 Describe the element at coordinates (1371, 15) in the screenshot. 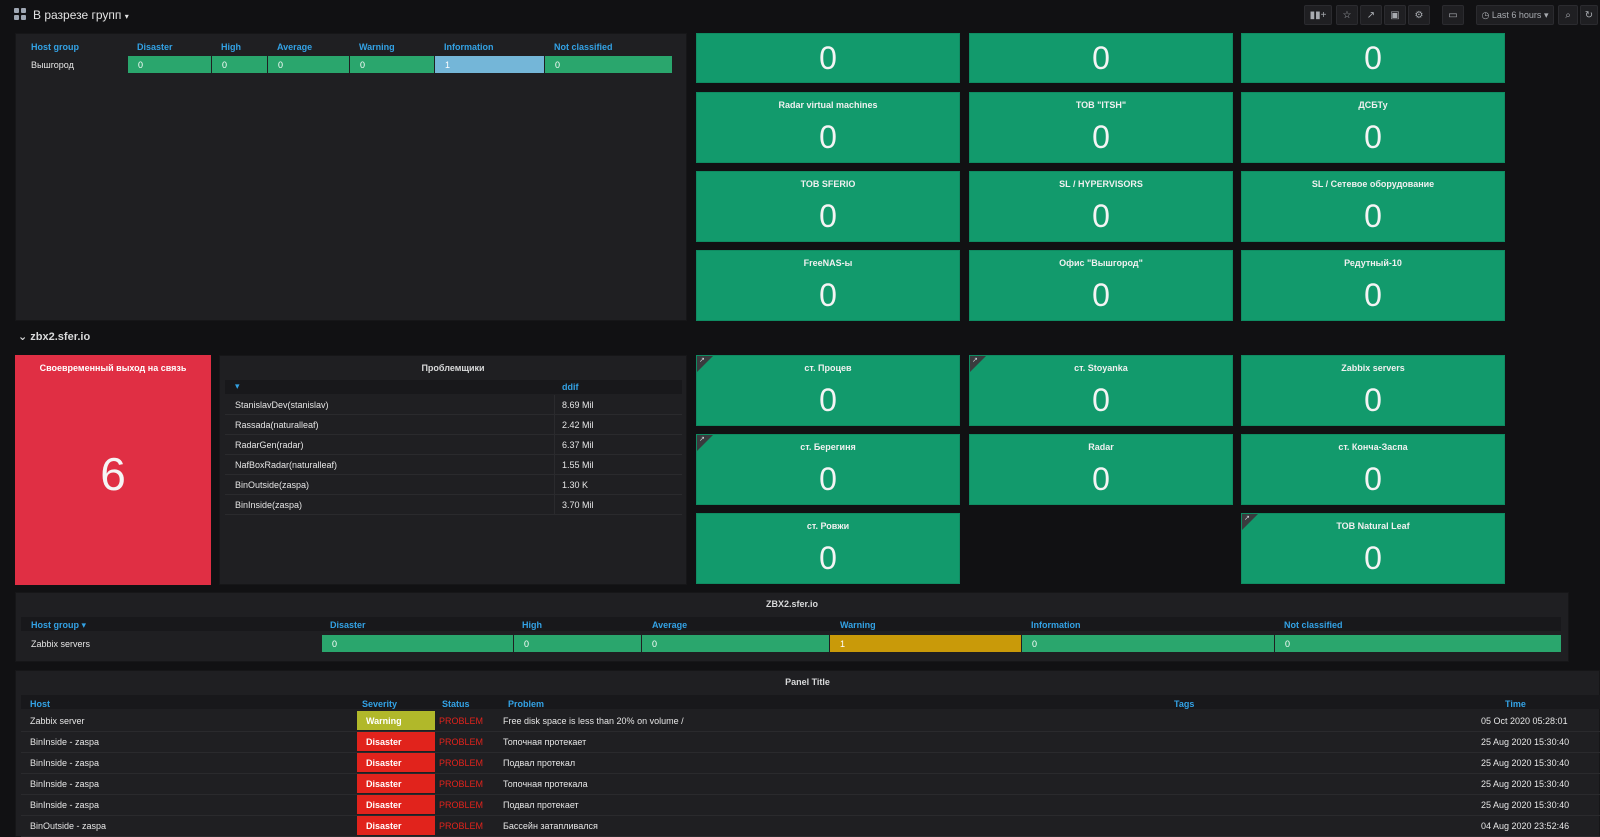

I see `share-button: ↗` at that location.